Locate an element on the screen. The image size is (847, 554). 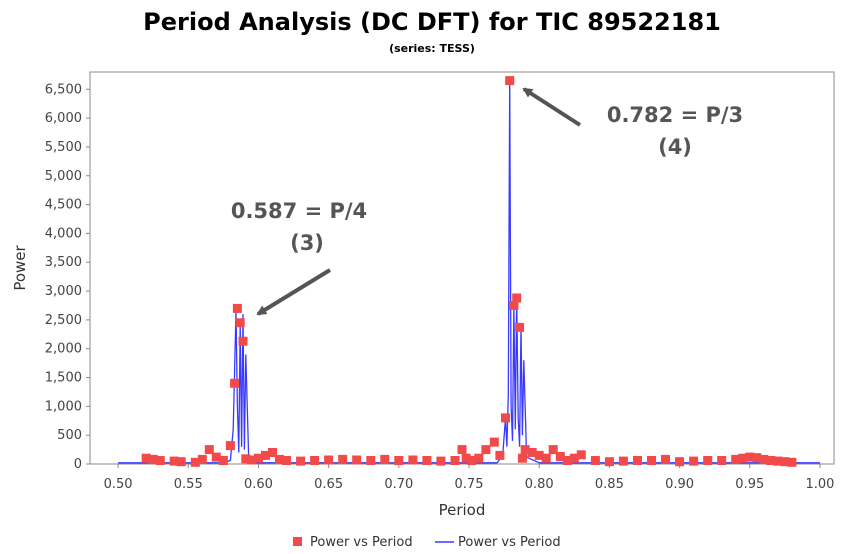
legend-scatter-label: Power vs Period is located at coordinates (361, 542).